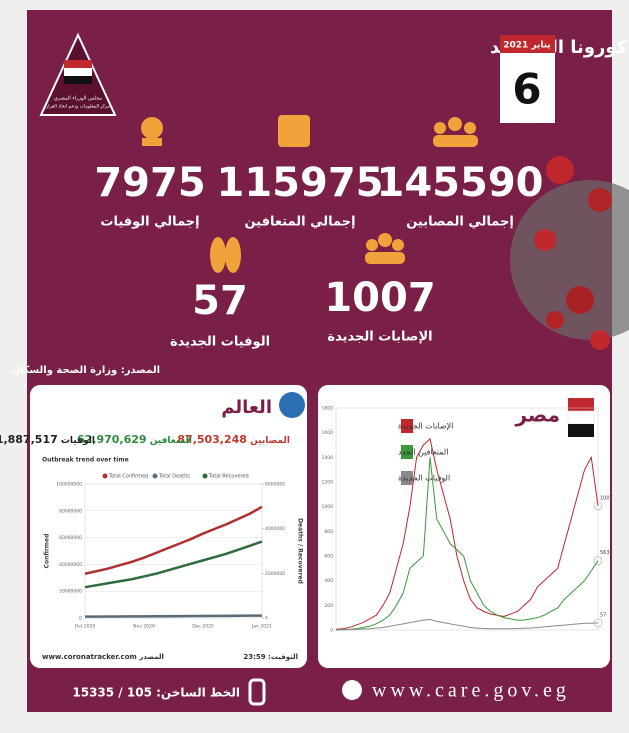 The width and height of the screenshot is (629, 733). What do you see at coordinates (257, 692) in the screenshot?
I see `phone-icon` at bounding box center [257, 692].